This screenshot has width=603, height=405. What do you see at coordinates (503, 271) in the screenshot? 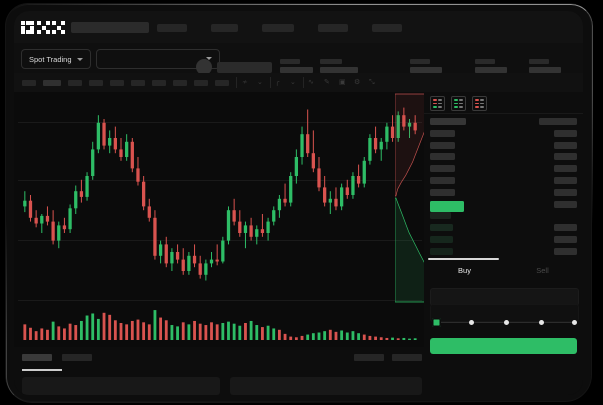
I see `order-form-tabs: Buy Sell` at bounding box center [503, 271].